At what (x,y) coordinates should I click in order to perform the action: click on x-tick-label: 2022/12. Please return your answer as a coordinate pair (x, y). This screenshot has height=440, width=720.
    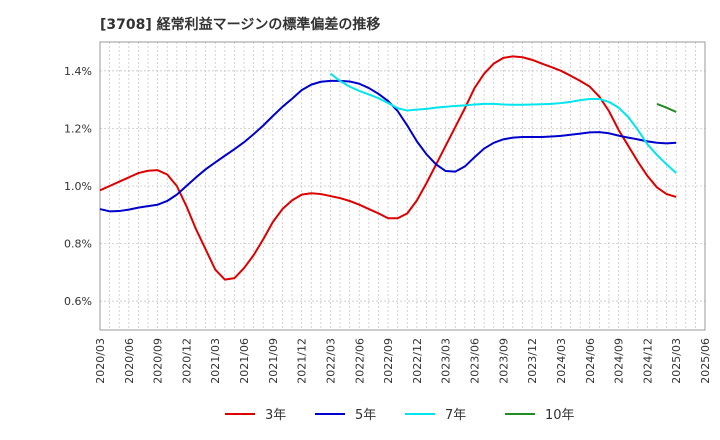
    Looking at the image, I should click on (417, 361).